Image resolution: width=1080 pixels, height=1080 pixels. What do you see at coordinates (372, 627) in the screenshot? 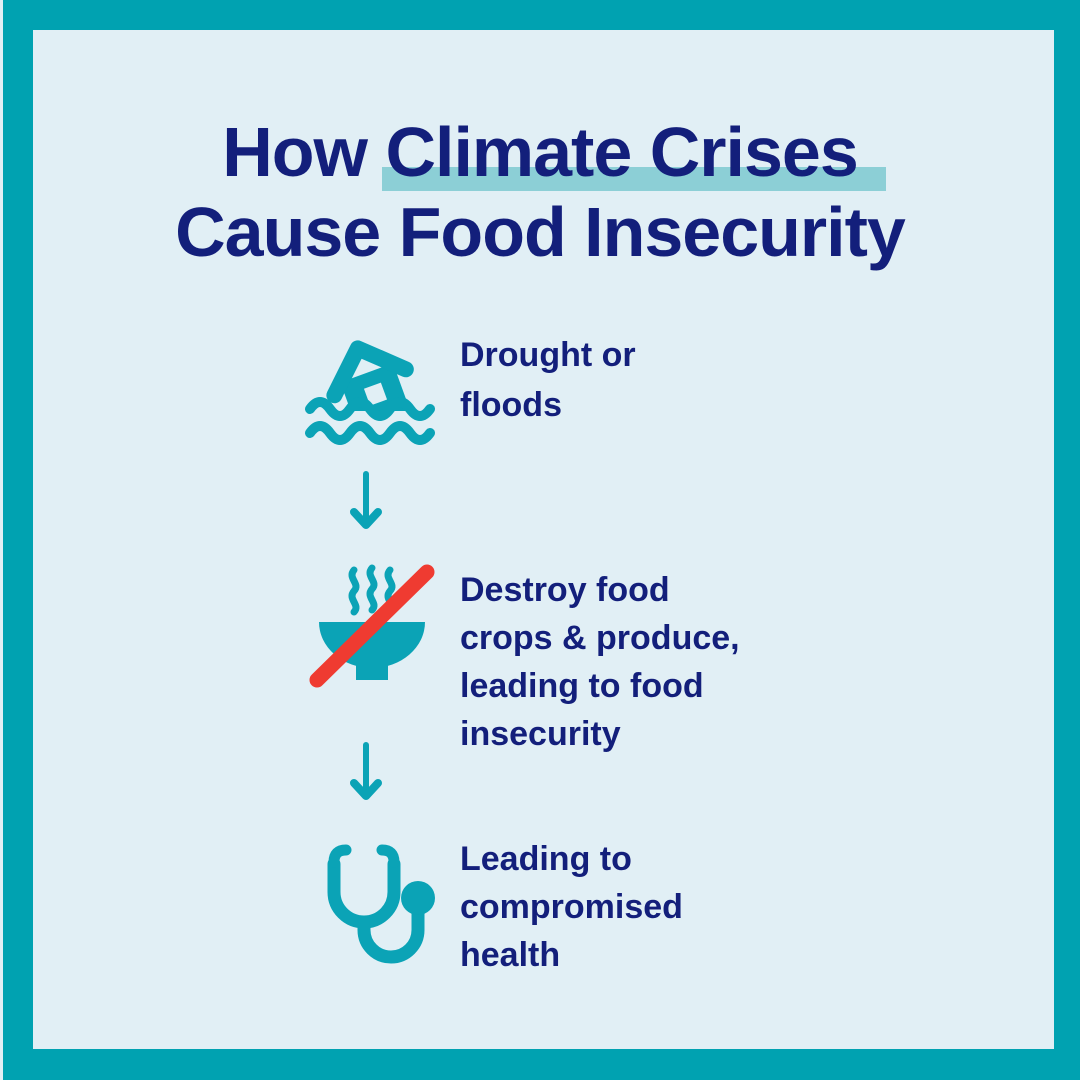
I see `no-food-bowl-icon` at bounding box center [372, 627].